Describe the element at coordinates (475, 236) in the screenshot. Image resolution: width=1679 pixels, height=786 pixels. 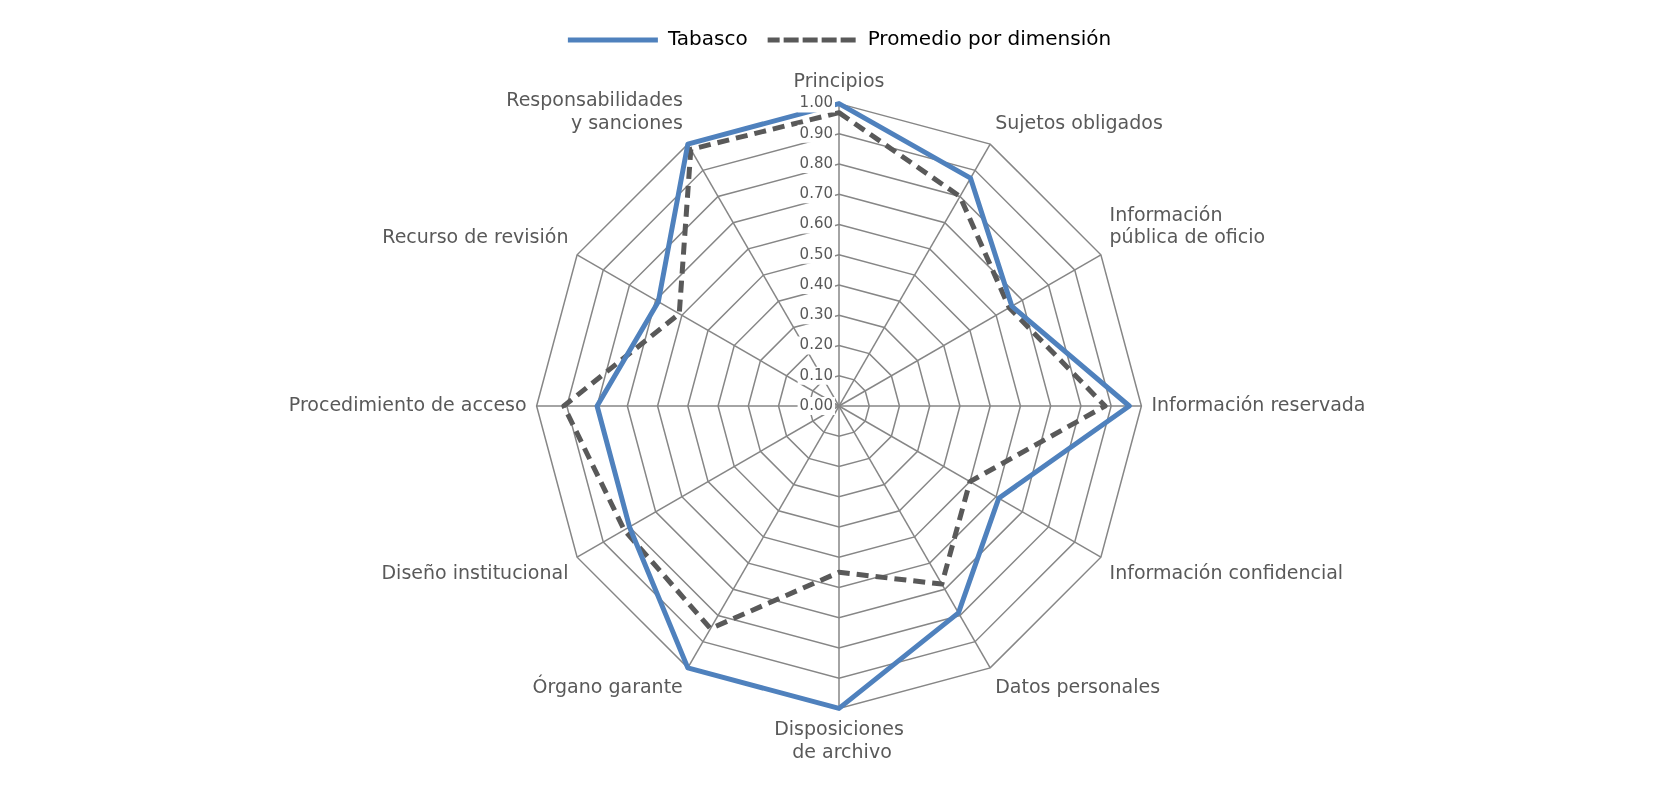
I see `spoke-label: Recurso de revisión` at that location.